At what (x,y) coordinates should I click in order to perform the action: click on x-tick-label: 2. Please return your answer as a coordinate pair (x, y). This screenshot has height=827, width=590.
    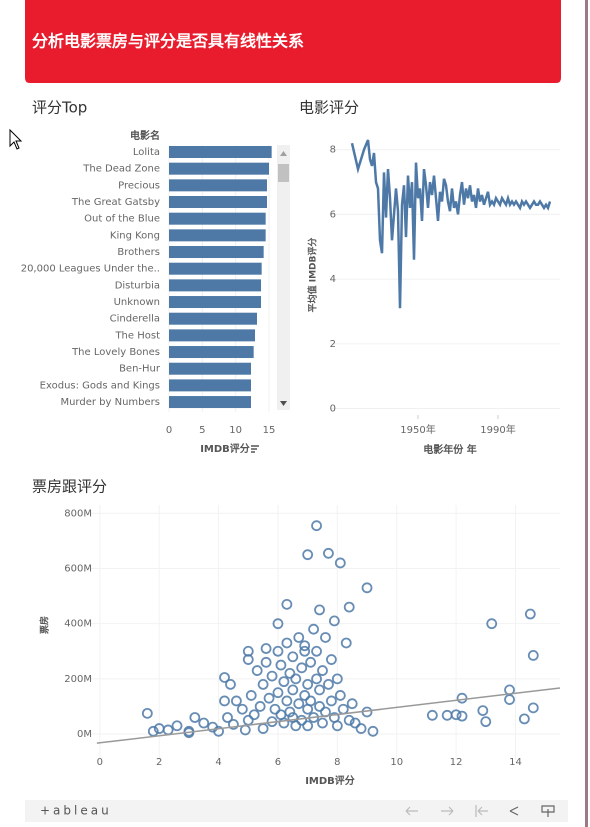
    Looking at the image, I should click on (159, 762).